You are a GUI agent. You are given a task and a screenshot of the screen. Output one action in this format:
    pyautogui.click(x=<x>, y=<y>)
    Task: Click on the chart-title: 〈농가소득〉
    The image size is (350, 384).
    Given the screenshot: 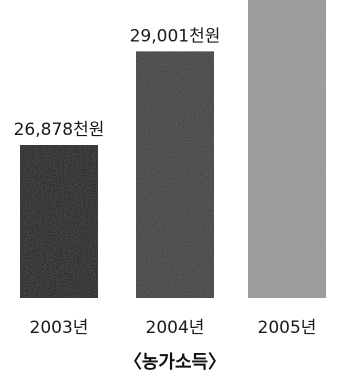 What is the action you would take?
    pyautogui.click(x=175, y=362)
    